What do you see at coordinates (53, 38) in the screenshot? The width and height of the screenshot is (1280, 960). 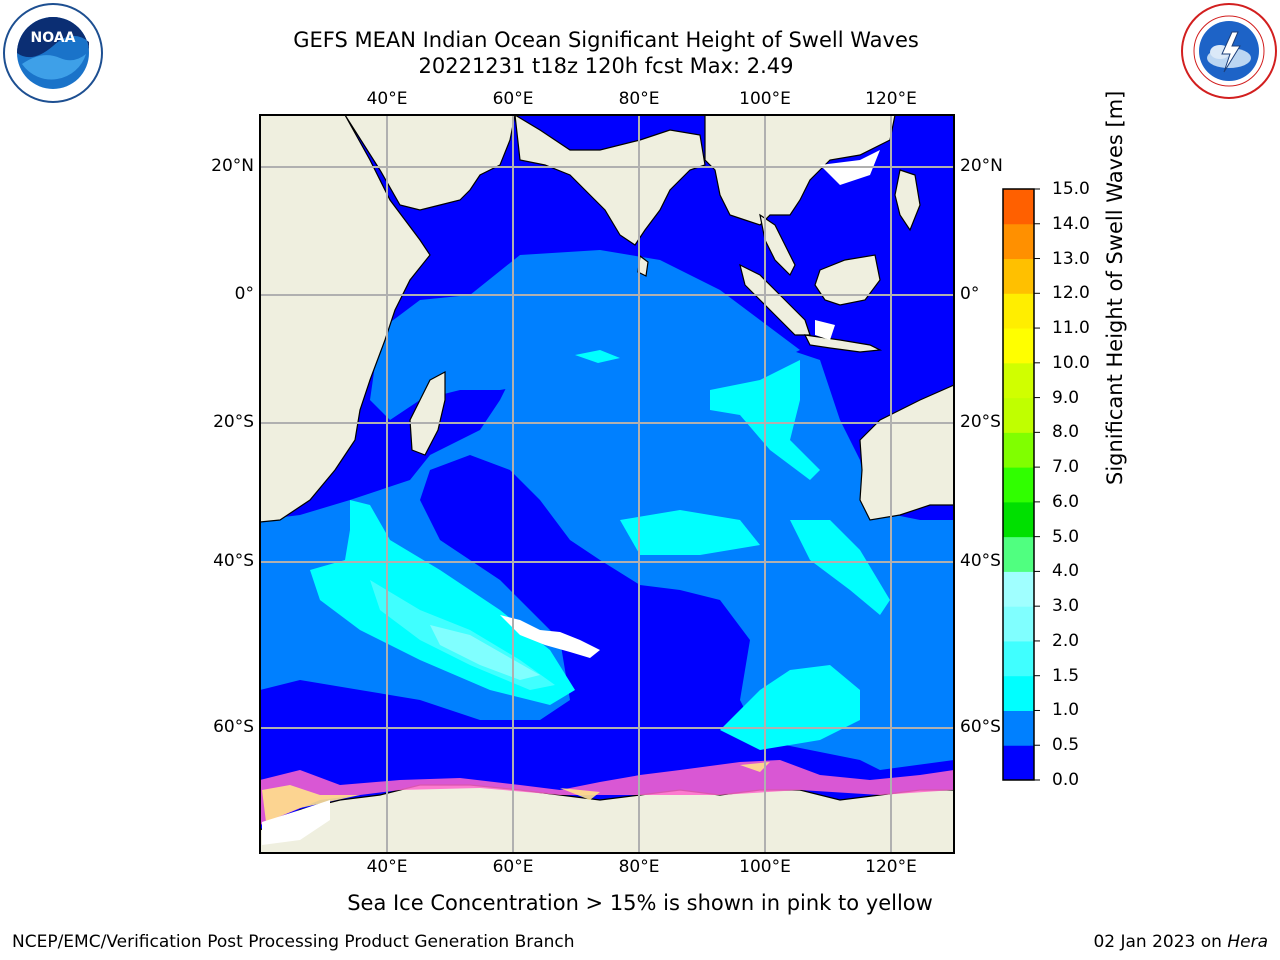 I see `noaa-logo-text: NOAA` at bounding box center [53, 38].